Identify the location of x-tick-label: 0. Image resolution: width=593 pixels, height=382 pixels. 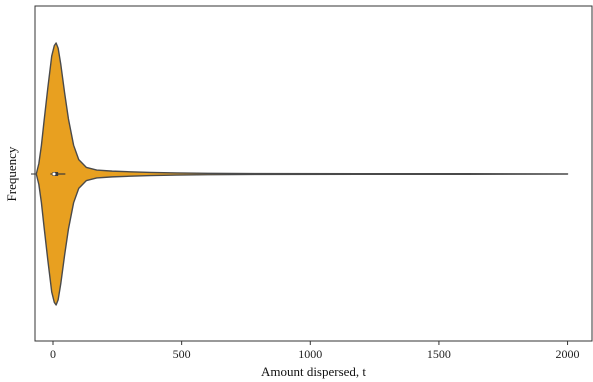
(53, 354).